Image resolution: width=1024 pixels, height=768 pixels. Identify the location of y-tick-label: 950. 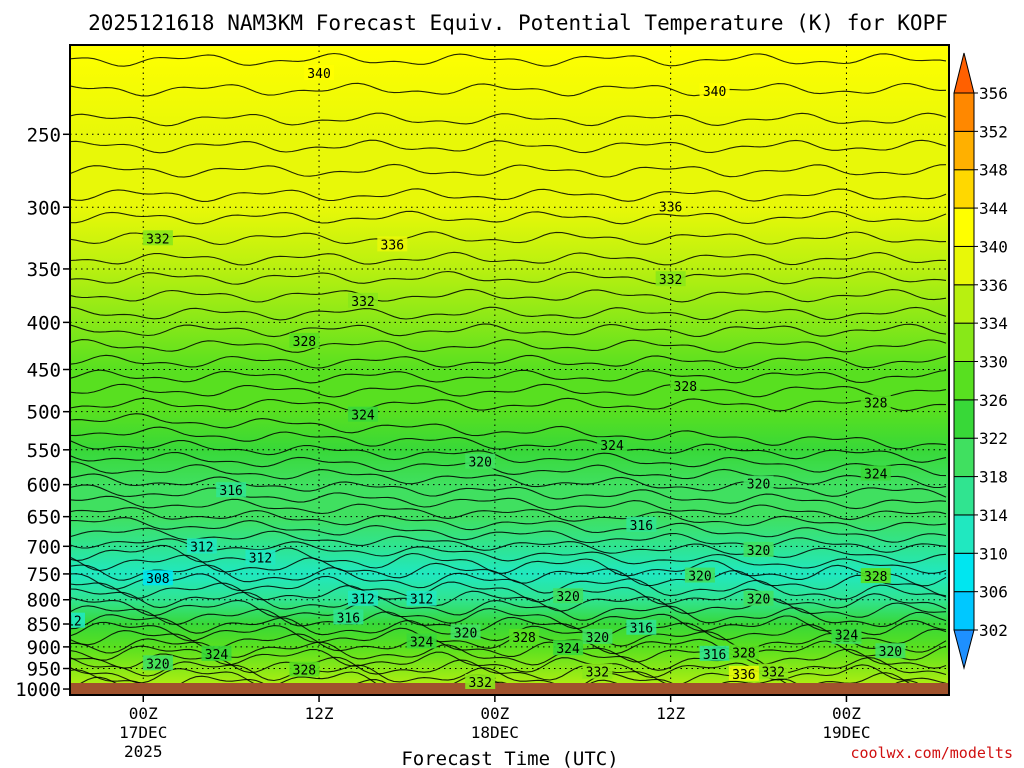
(44, 670).